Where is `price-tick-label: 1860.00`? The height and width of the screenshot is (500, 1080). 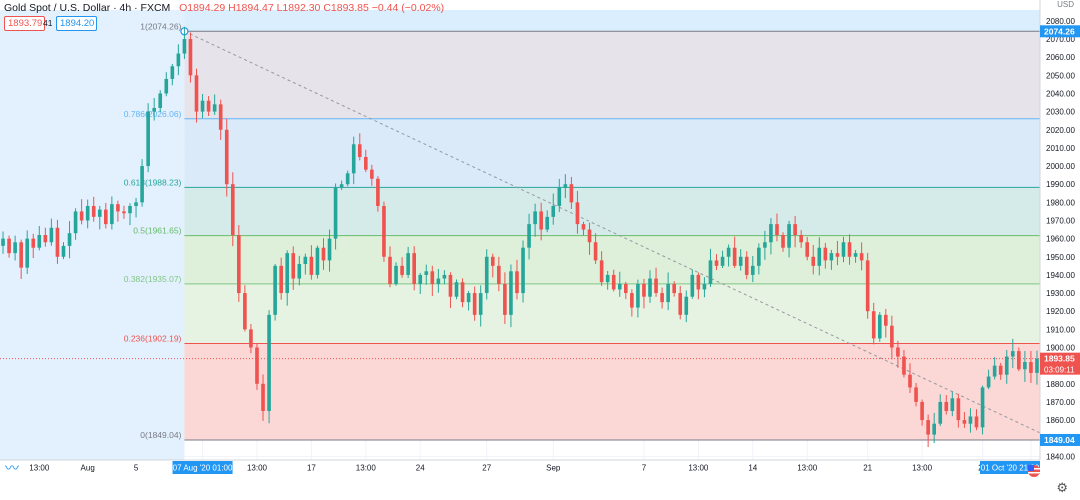 price-tick-label: 1860.00 is located at coordinates (1060, 420).